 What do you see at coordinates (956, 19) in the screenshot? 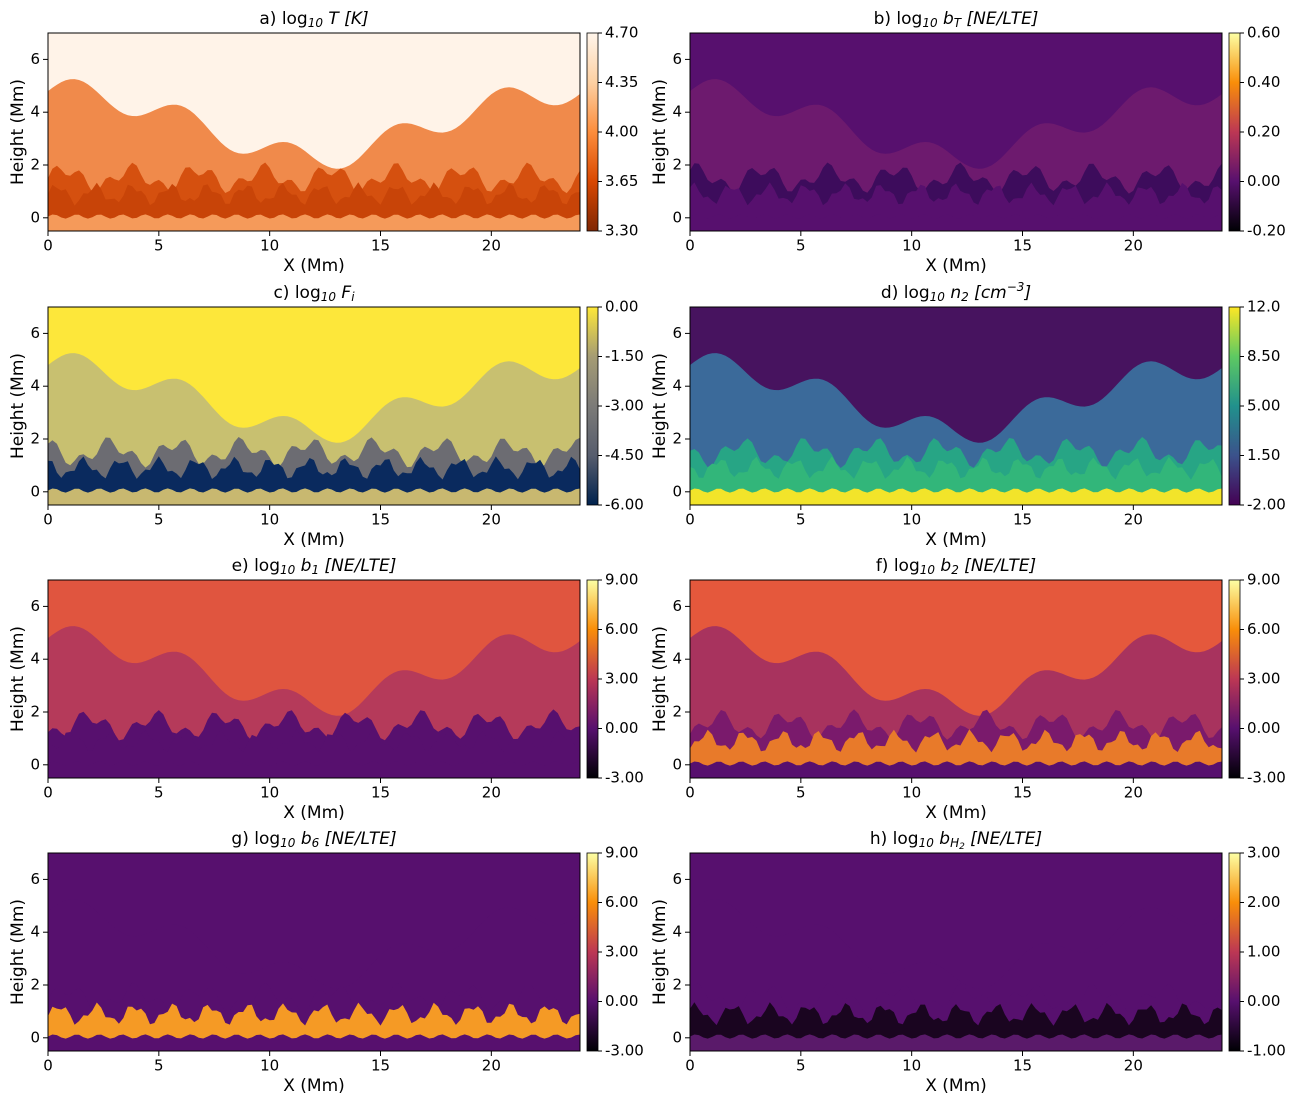
I see `panel-title: b) log10 bT [NE/LTE]` at bounding box center [956, 19].